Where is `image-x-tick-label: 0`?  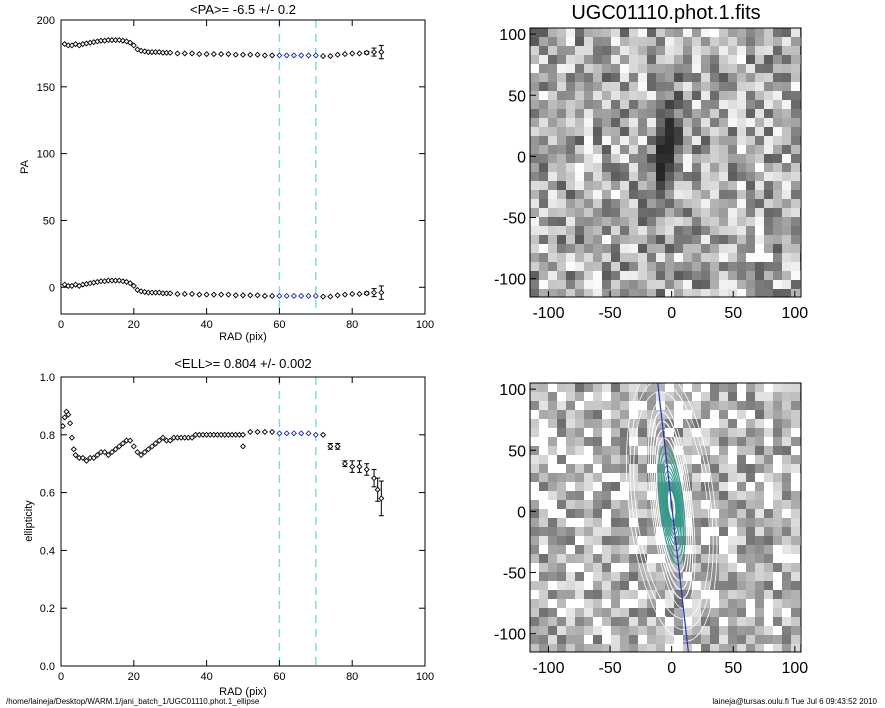
image-x-tick-label: 0 is located at coordinates (671, 313).